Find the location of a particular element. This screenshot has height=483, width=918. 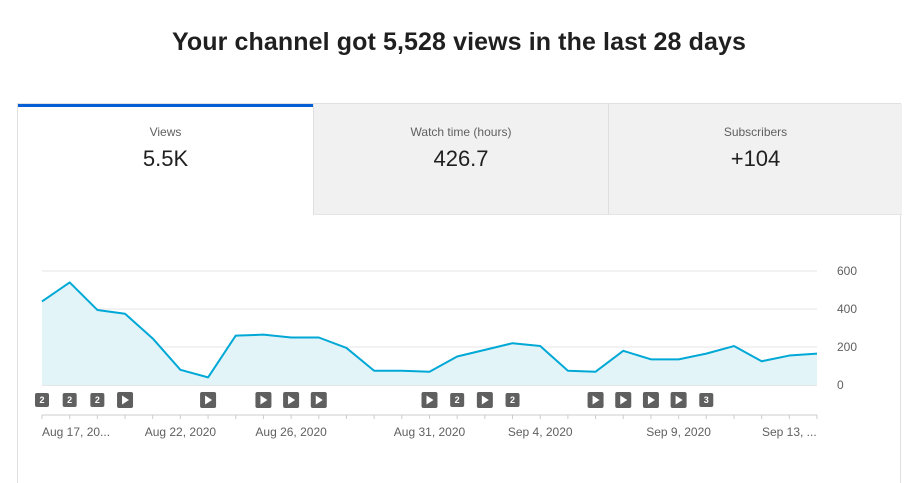

x-tick-label: Aug 31, 2020 is located at coordinates (430, 432).